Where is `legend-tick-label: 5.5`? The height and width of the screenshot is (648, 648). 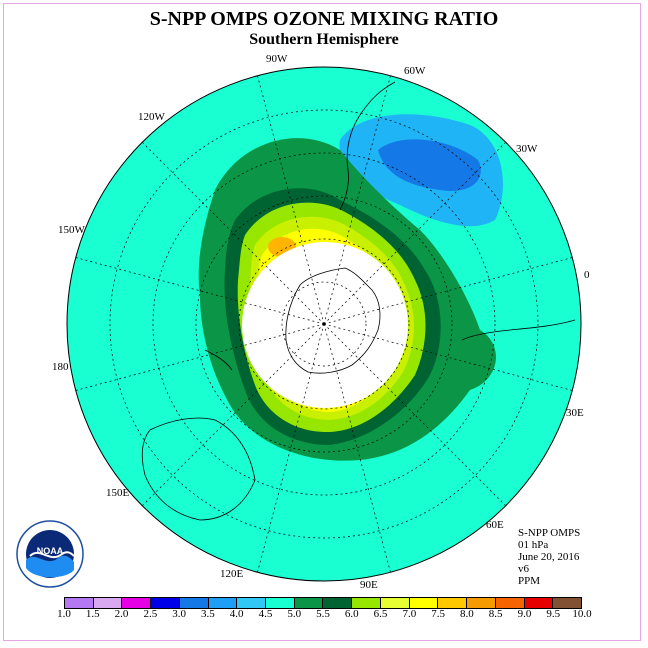 legend-tick-label: 5.5 is located at coordinates (323, 614).